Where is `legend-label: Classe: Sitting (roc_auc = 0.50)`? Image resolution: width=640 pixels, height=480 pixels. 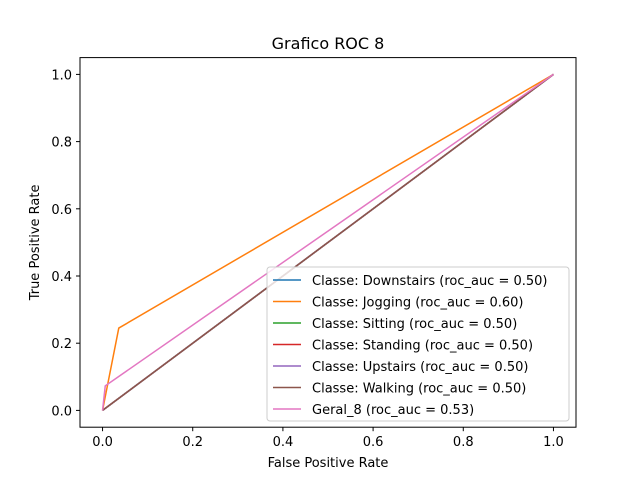
legend-label: Classe: Sitting (roc_auc = 0.50) is located at coordinates (414, 324).